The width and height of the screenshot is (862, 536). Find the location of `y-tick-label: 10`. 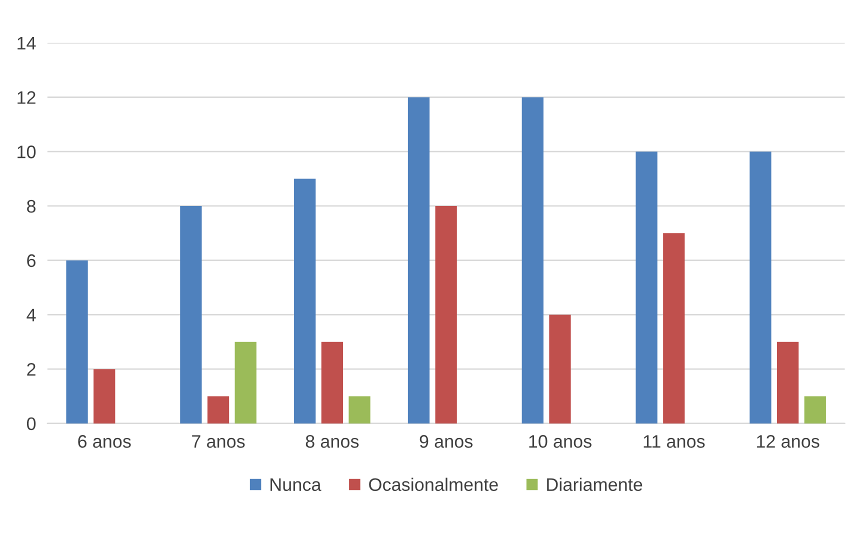

y-tick-label: 10 is located at coordinates (27, 152).